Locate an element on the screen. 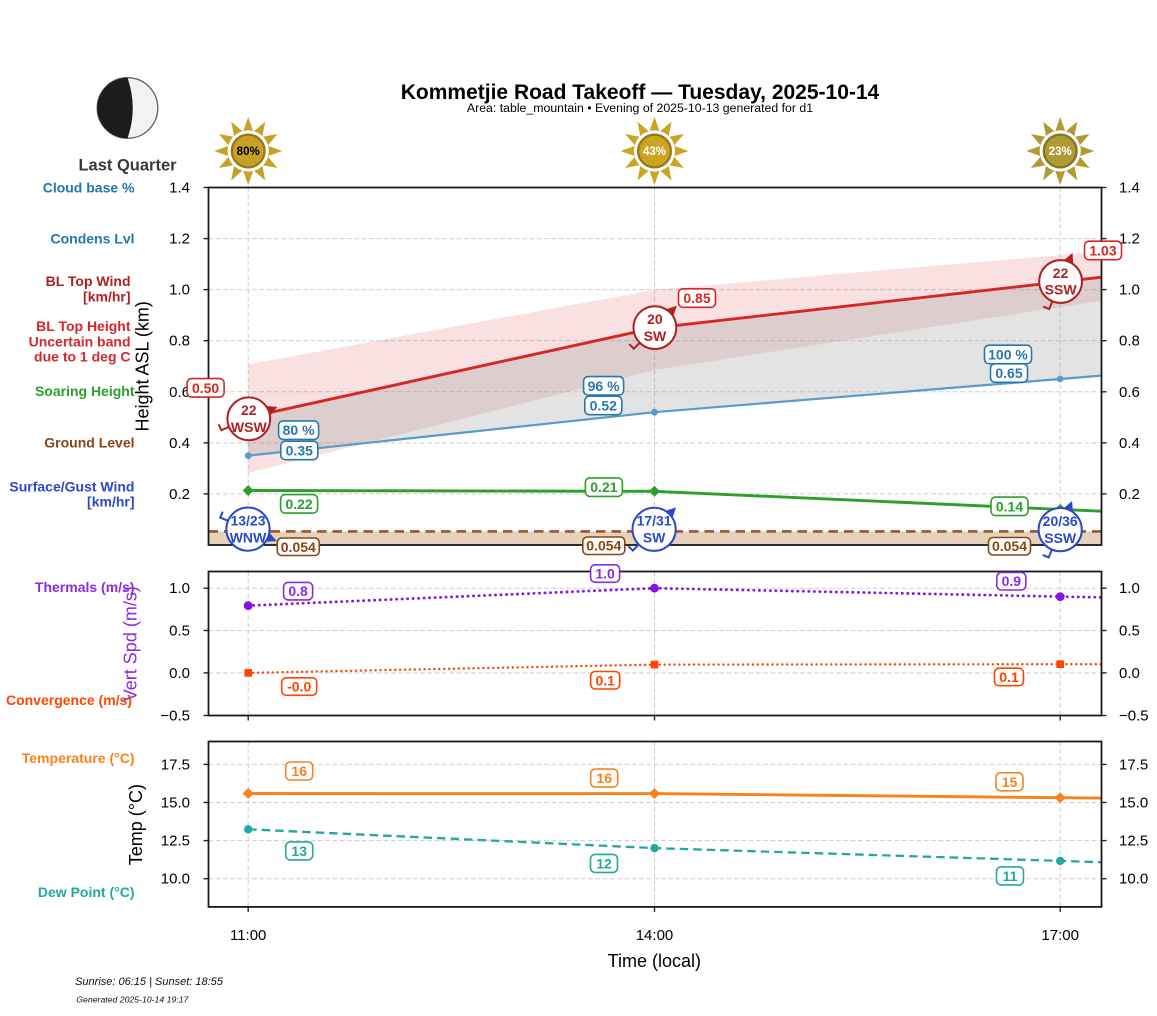 This screenshot has height=1016, width=1157. svg-text: -0.0 is located at coordinates (299, 687).